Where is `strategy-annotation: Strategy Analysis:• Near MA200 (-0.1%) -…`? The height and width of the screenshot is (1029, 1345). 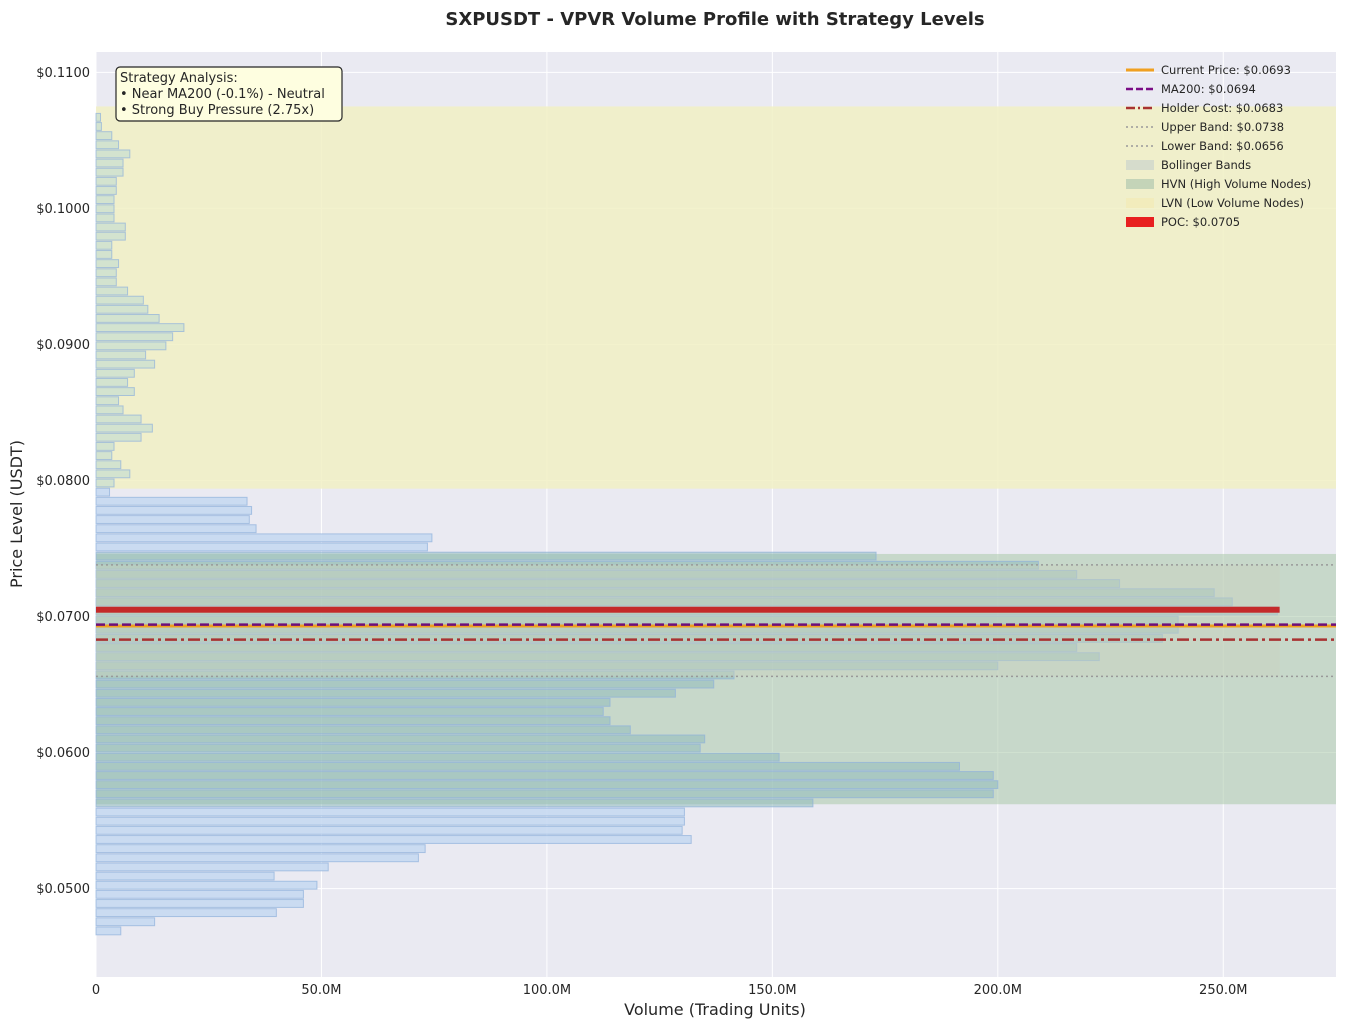
strategy-annotation: Strategy Analysis:• Near MA200 (-0.1%) -… is located at coordinates (229, 94).